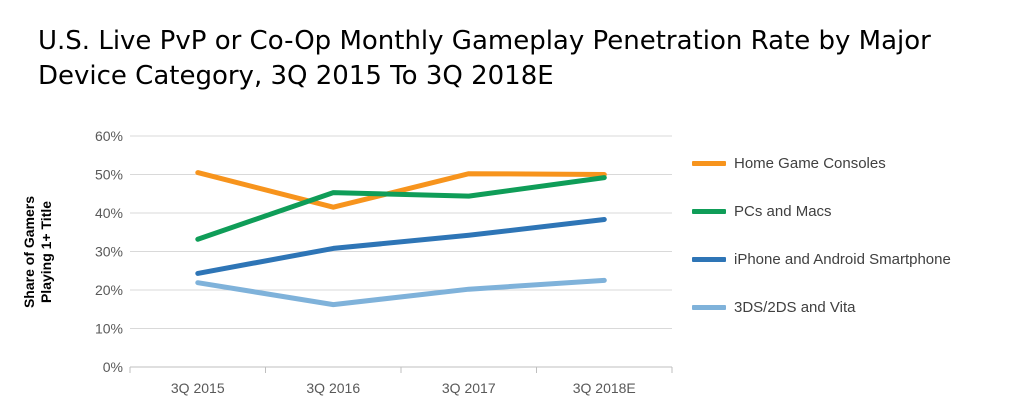 This screenshot has height=410, width=1024. Describe the element at coordinates (783, 211) in the screenshot. I see `legend-label: PCs and Macs` at that location.